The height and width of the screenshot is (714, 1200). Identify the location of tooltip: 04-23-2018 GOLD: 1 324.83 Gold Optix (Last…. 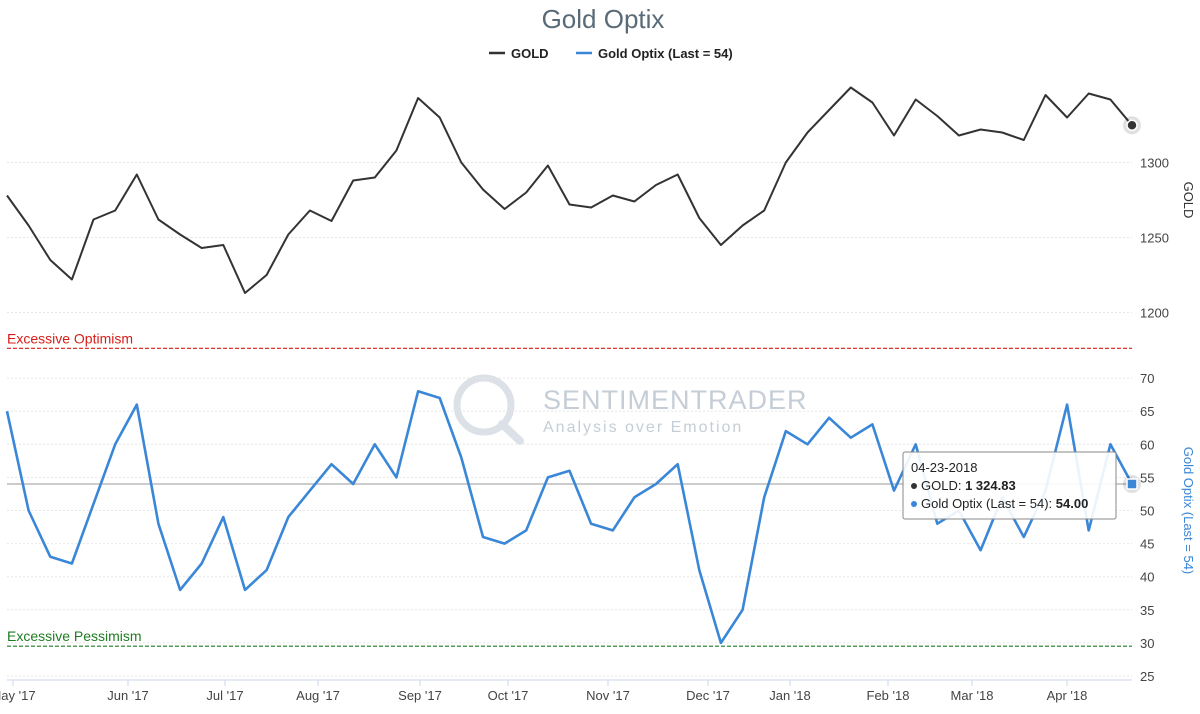
(1009, 485).